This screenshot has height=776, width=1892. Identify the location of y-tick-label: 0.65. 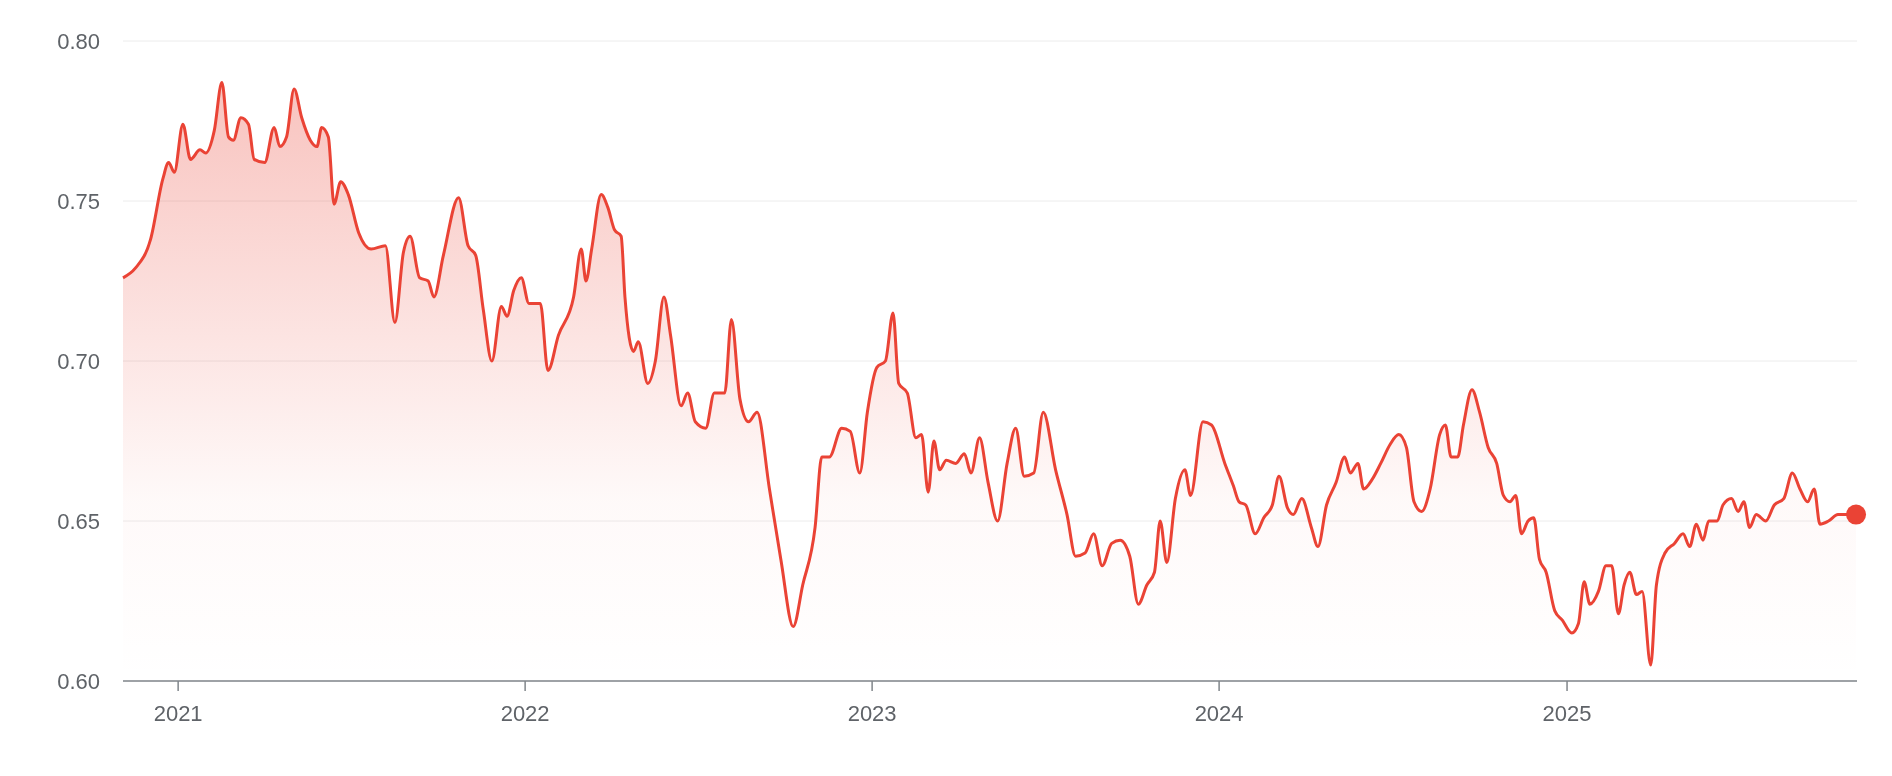
(78, 521).